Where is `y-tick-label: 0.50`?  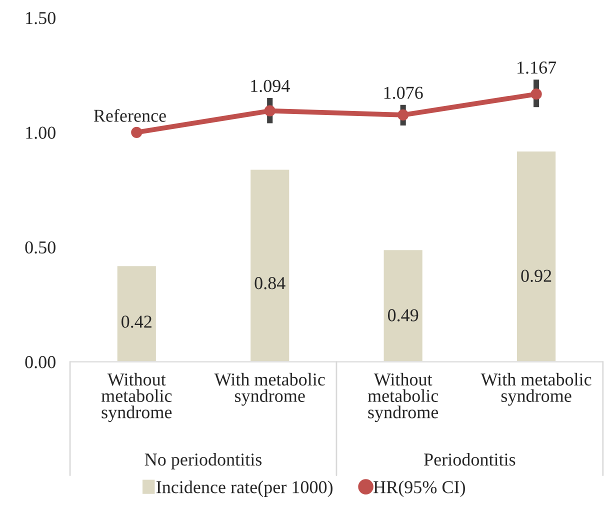 y-tick-label: 0.50 is located at coordinates (40, 247).